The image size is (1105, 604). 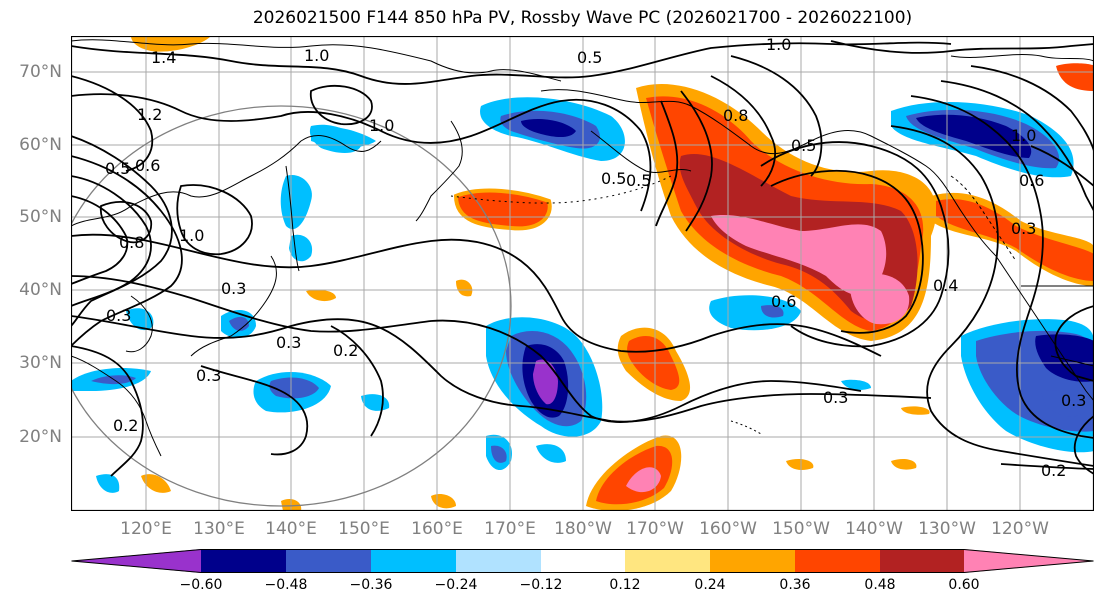 What do you see at coordinates (801, 529) in the screenshot?
I see `lon-label-150w: 150°W` at bounding box center [801, 529].